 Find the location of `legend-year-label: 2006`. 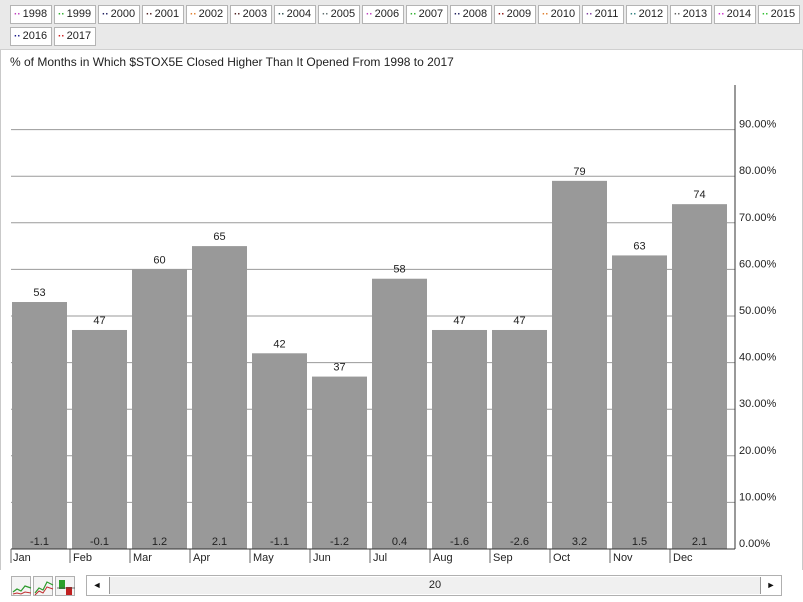

legend-year-label: 2006 is located at coordinates (387, 14).